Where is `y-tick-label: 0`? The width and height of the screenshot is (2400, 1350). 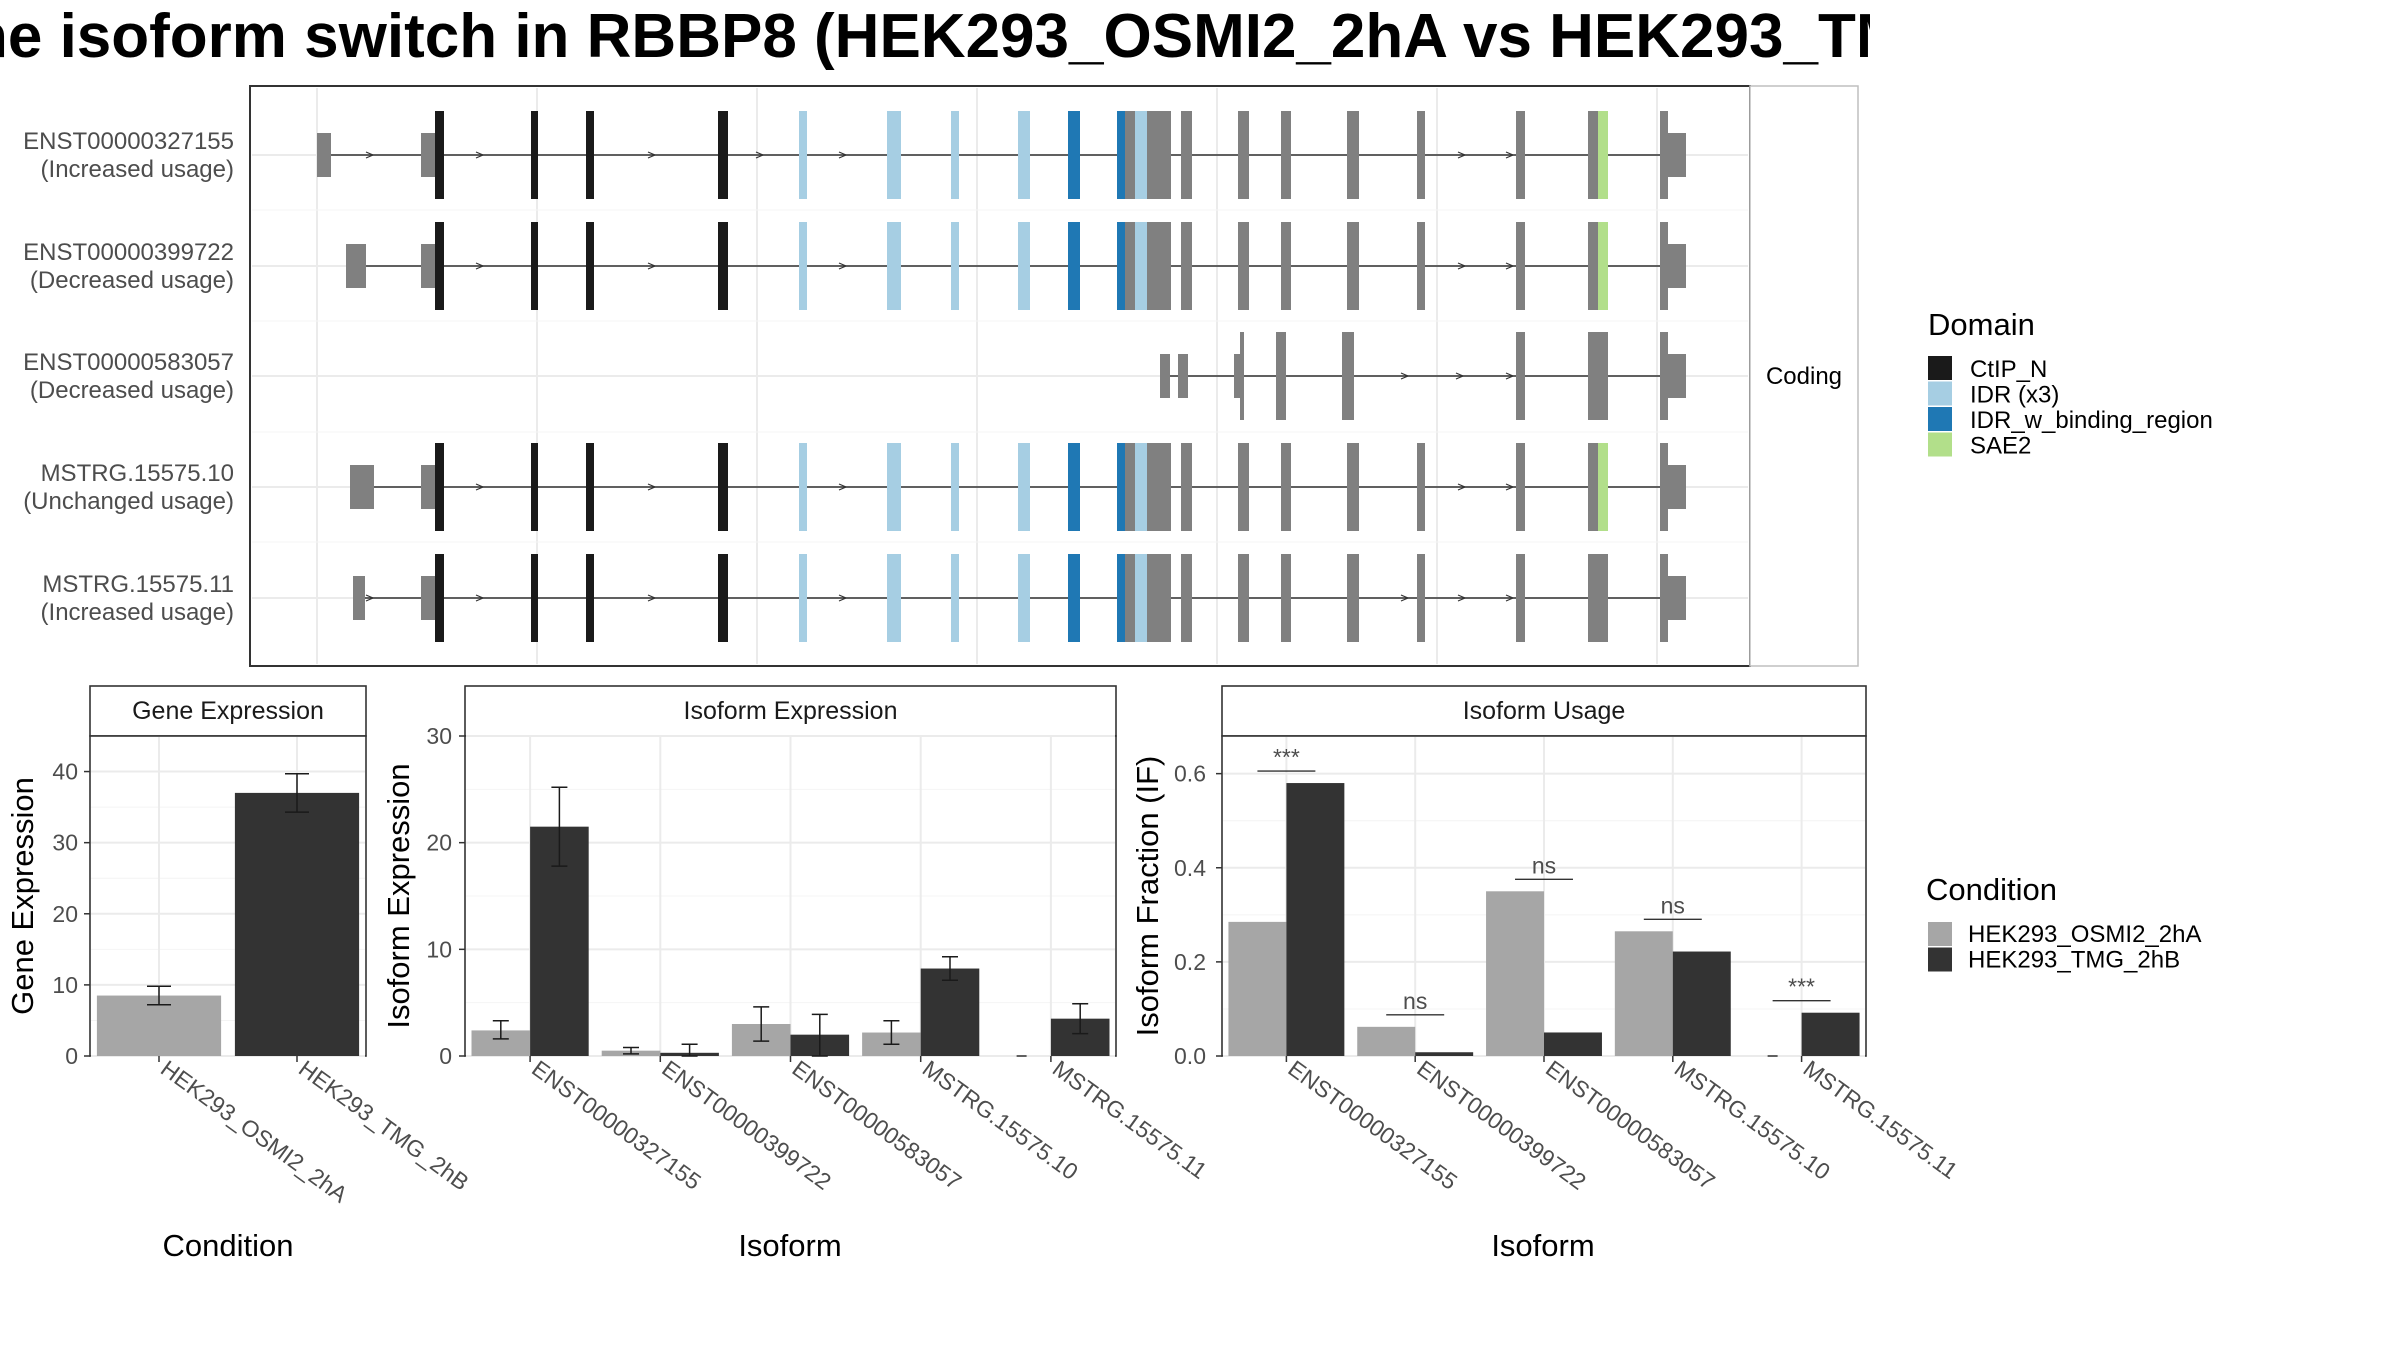 y-tick-label: 0 is located at coordinates (445, 1056).